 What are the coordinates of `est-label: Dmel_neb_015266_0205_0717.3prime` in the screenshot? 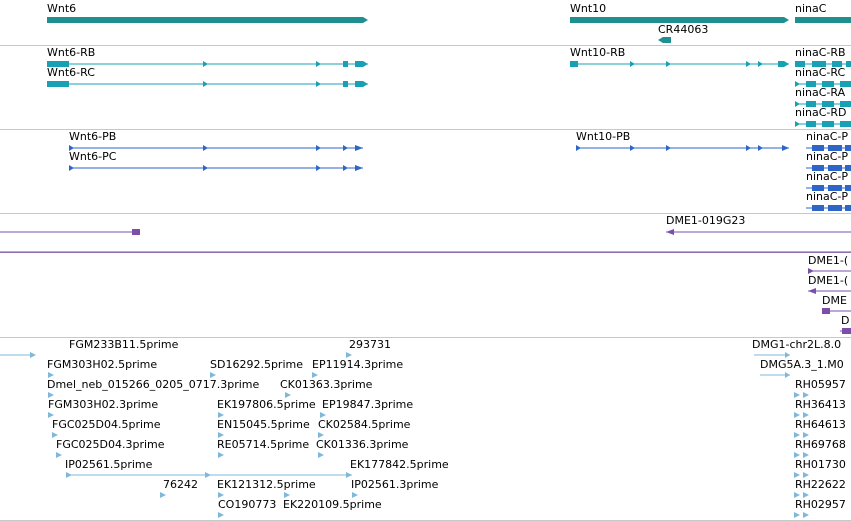 It's located at (153, 384).